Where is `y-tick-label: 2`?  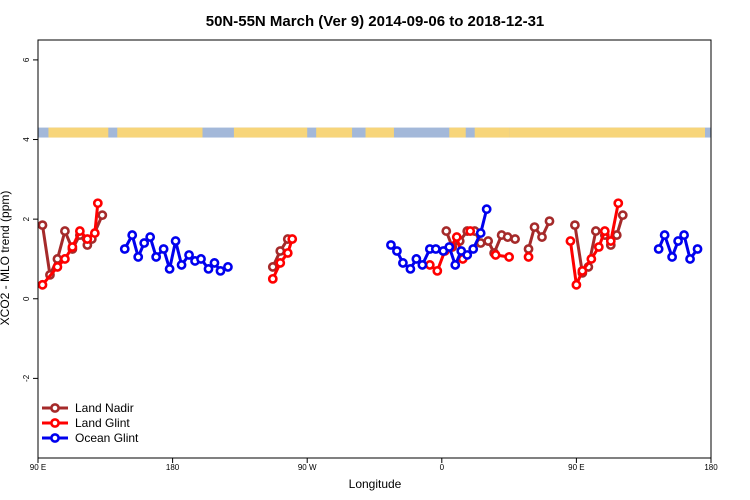 y-tick-label: 2 is located at coordinates (26, 218).